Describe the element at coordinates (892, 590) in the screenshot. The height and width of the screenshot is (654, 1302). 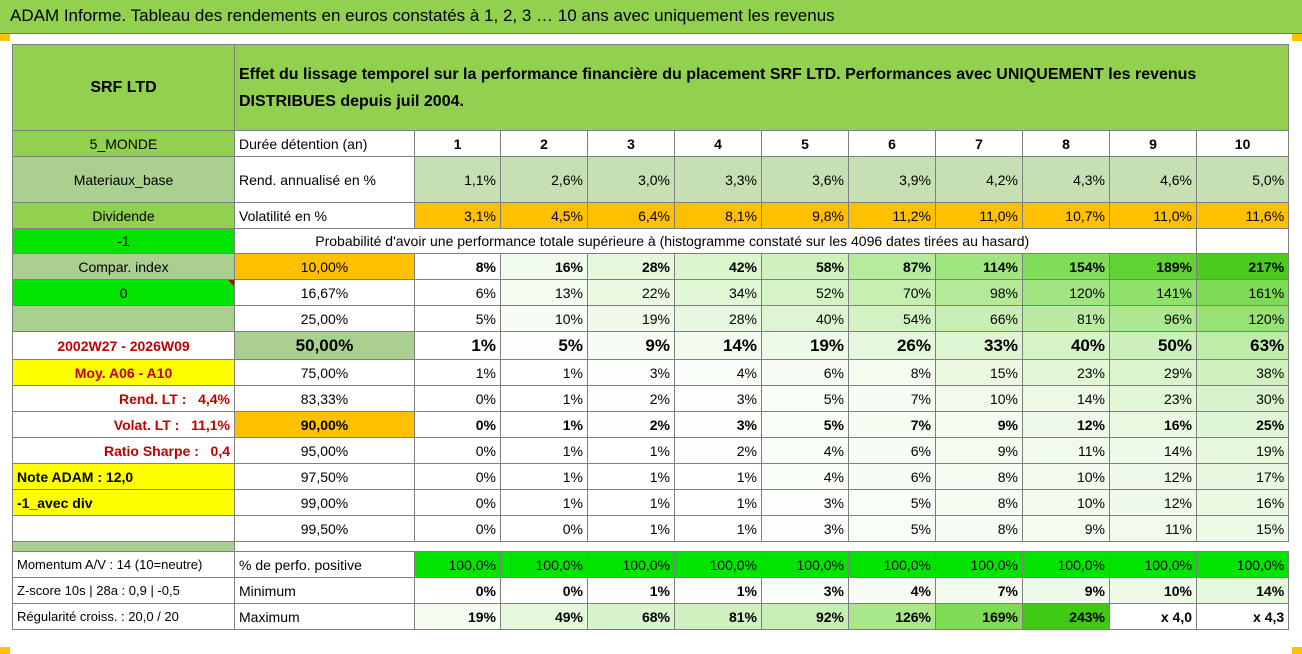
I see `minimum-value: 4%` at that location.